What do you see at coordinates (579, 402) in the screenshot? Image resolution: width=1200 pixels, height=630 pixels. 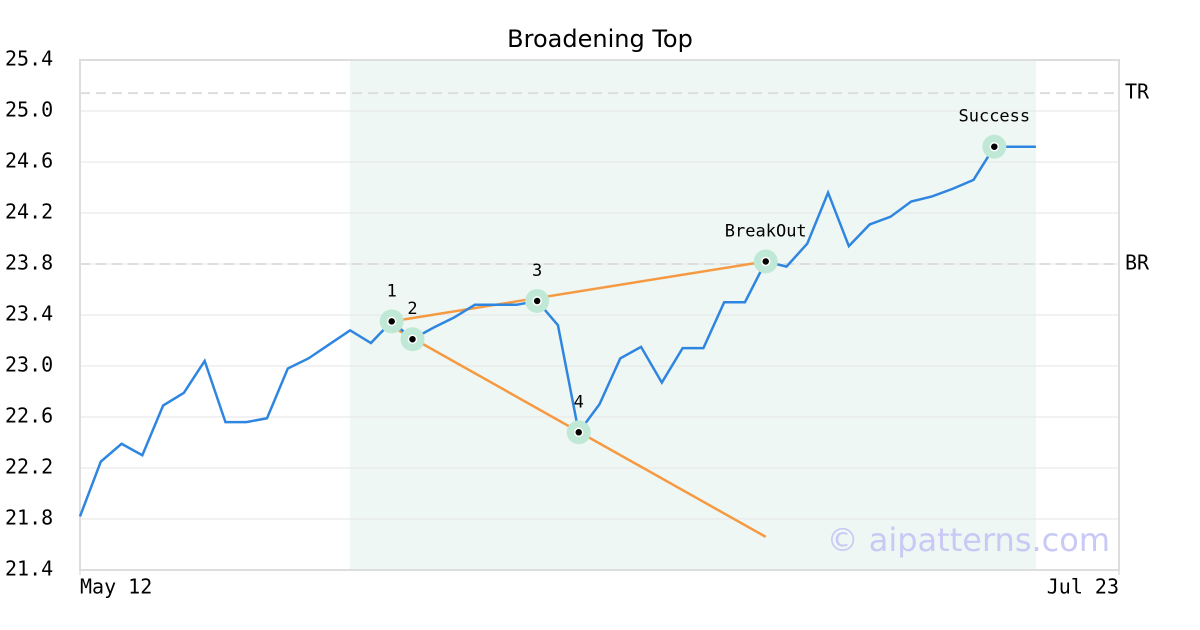 I see `marker-label: 4` at bounding box center [579, 402].